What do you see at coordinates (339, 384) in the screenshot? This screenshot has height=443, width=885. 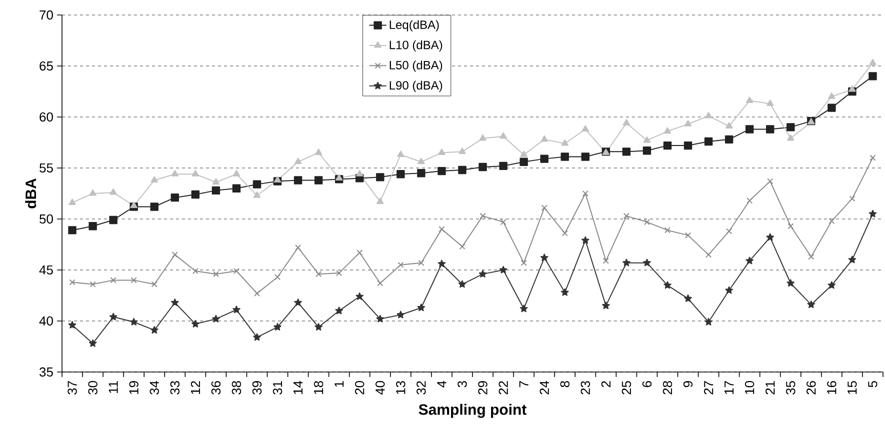 I see `x-tick-label: 1` at bounding box center [339, 384].